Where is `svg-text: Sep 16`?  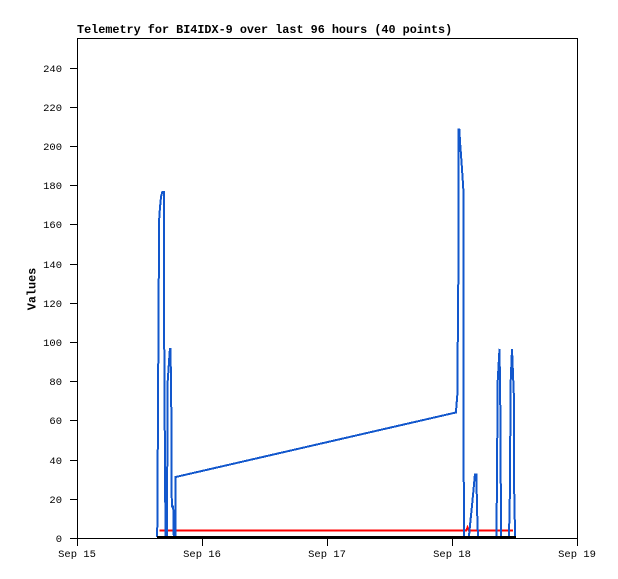
svg-text: Sep 16 is located at coordinates (202, 555).